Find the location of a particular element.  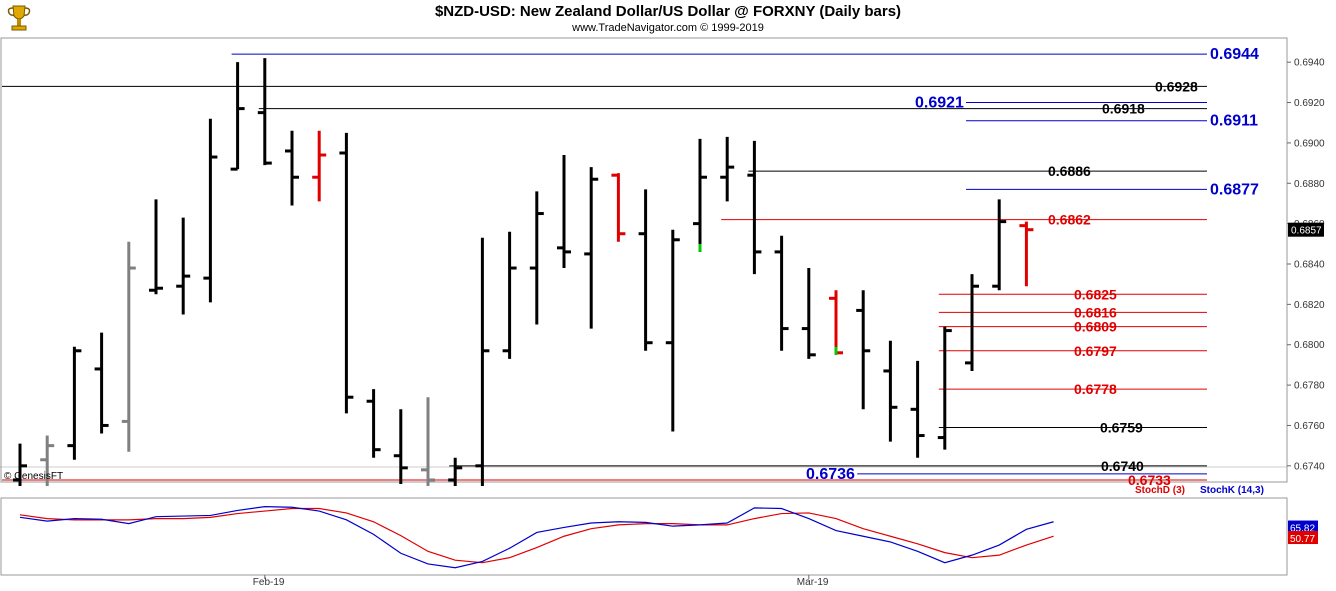

stochastic-plot-frame is located at coordinates (644, 536).